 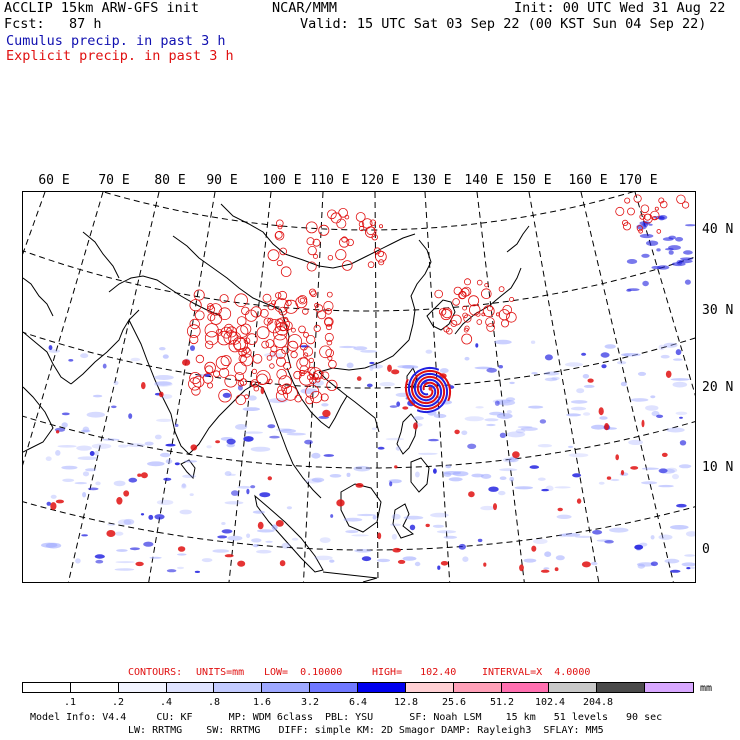 What do you see at coordinates (588, 180) in the screenshot?
I see `lon-label: 160 E` at bounding box center [588, 180].